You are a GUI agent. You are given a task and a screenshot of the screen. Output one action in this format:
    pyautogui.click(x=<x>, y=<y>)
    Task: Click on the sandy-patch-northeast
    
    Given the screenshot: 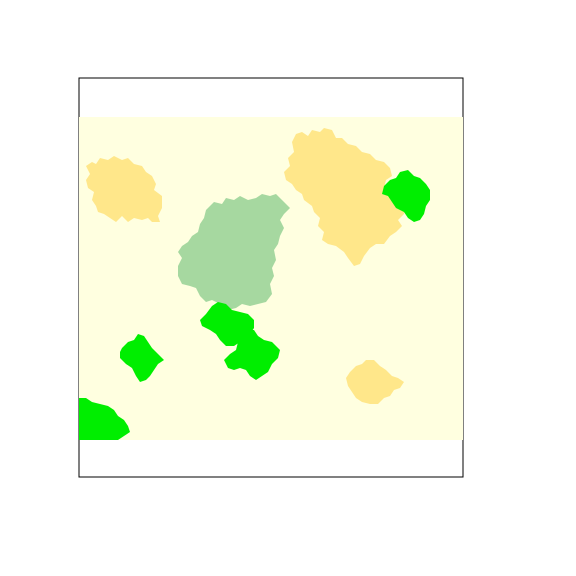 What is the action you would take?
    pyautogui.click(x=345, y=197)
    